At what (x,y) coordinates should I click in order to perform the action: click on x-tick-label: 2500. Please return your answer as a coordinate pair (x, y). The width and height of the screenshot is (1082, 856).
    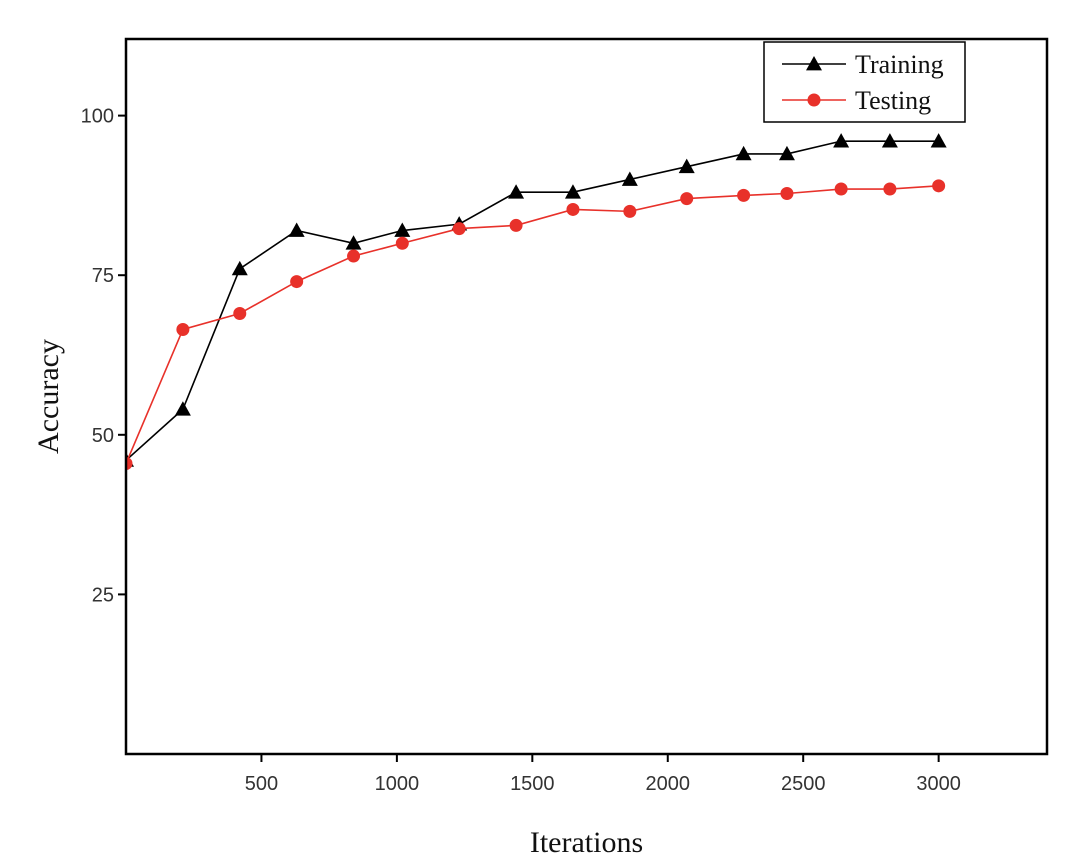
    Looking at the image, I should click on (803, 784).